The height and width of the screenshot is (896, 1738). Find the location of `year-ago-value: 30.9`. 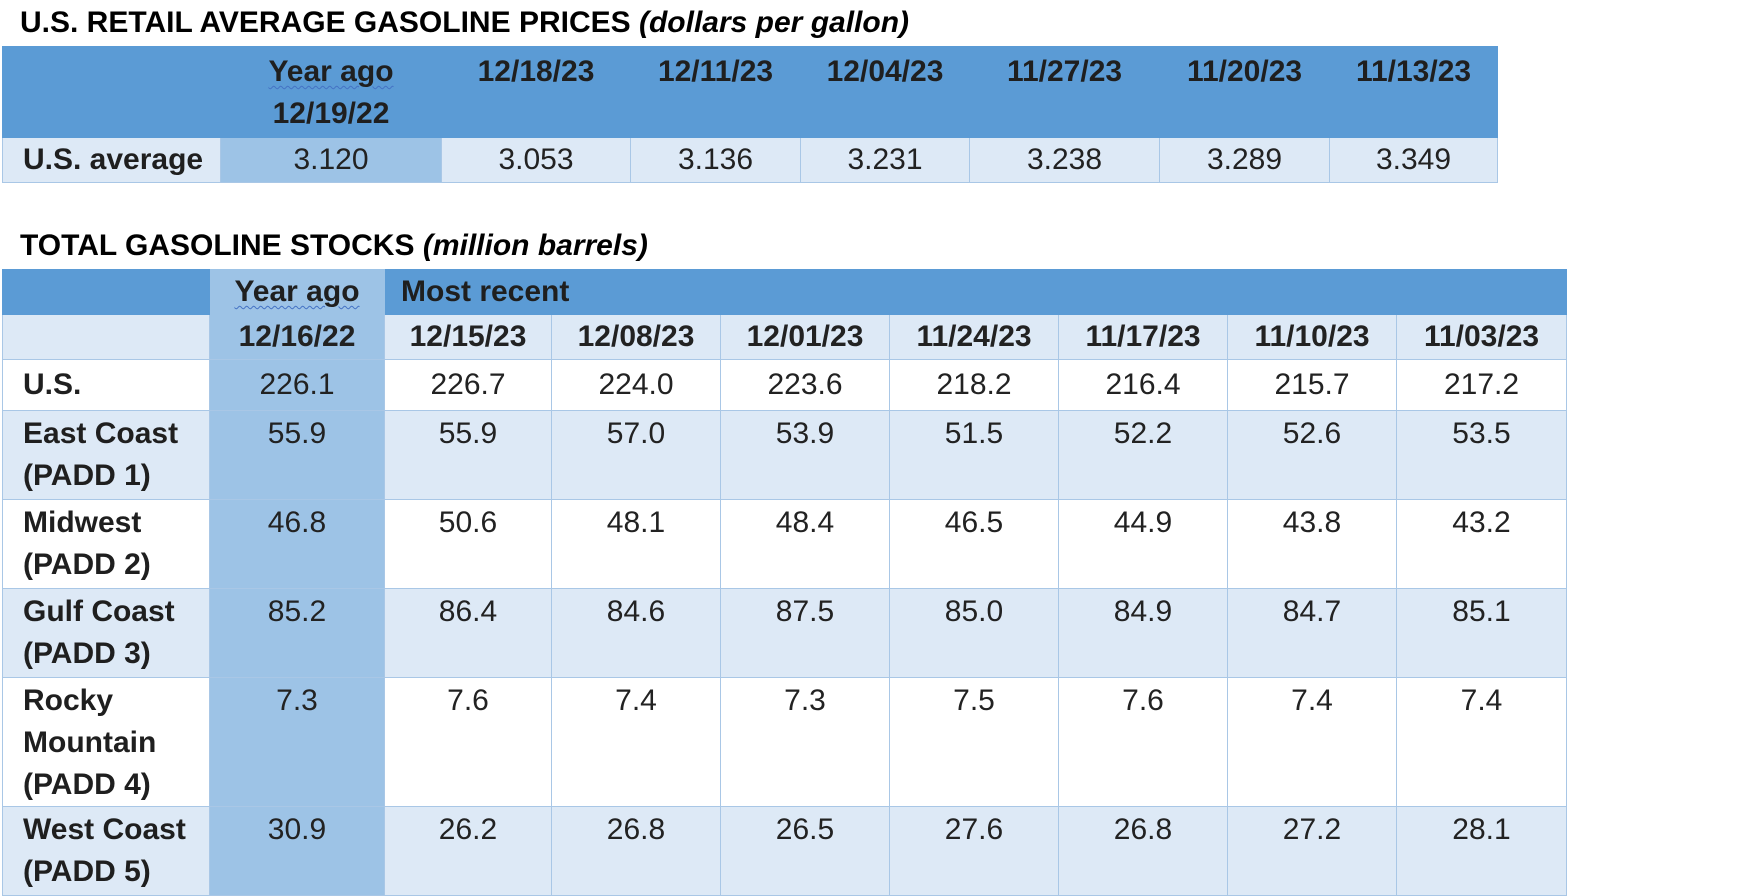

year-ago-value: 30.9 is located at coordinates (297, 851).